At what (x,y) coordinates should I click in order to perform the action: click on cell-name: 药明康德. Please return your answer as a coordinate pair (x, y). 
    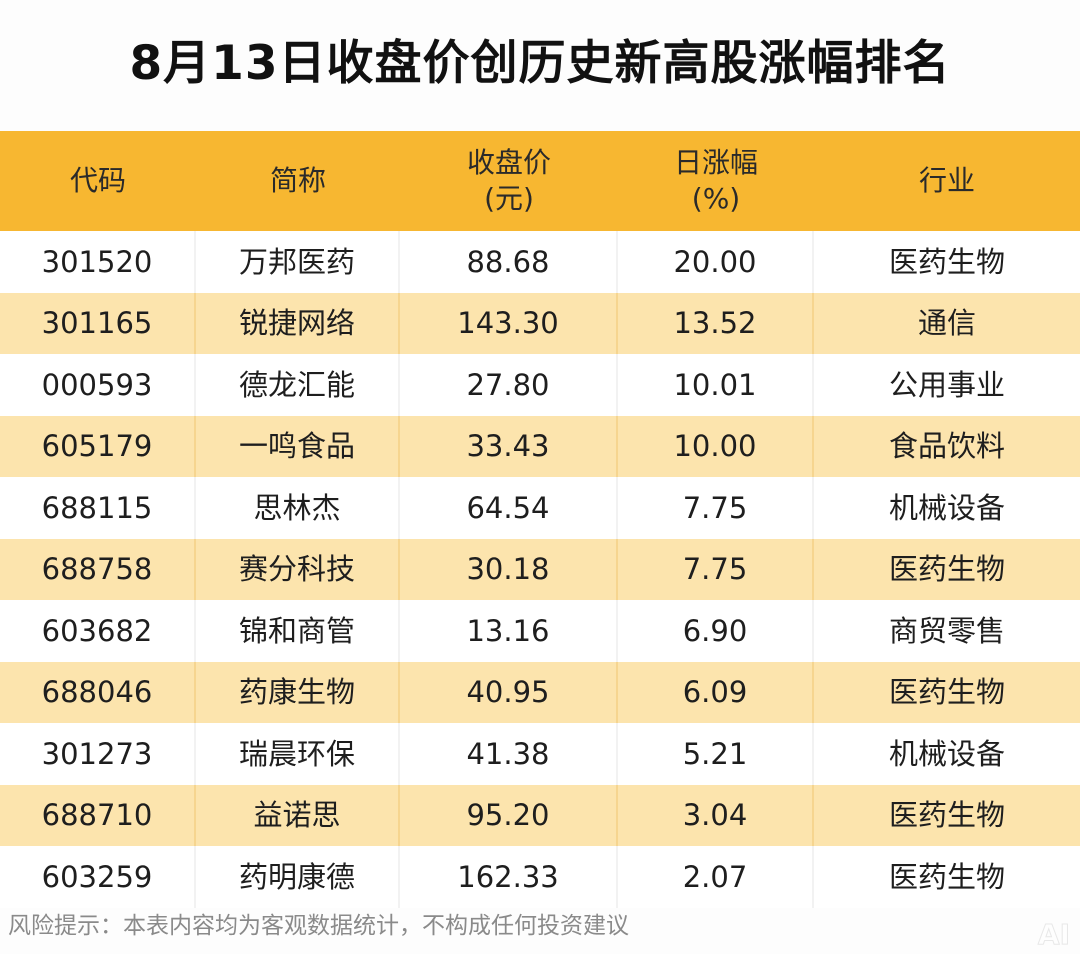
    Looking at the image, I should click on (298, 877).